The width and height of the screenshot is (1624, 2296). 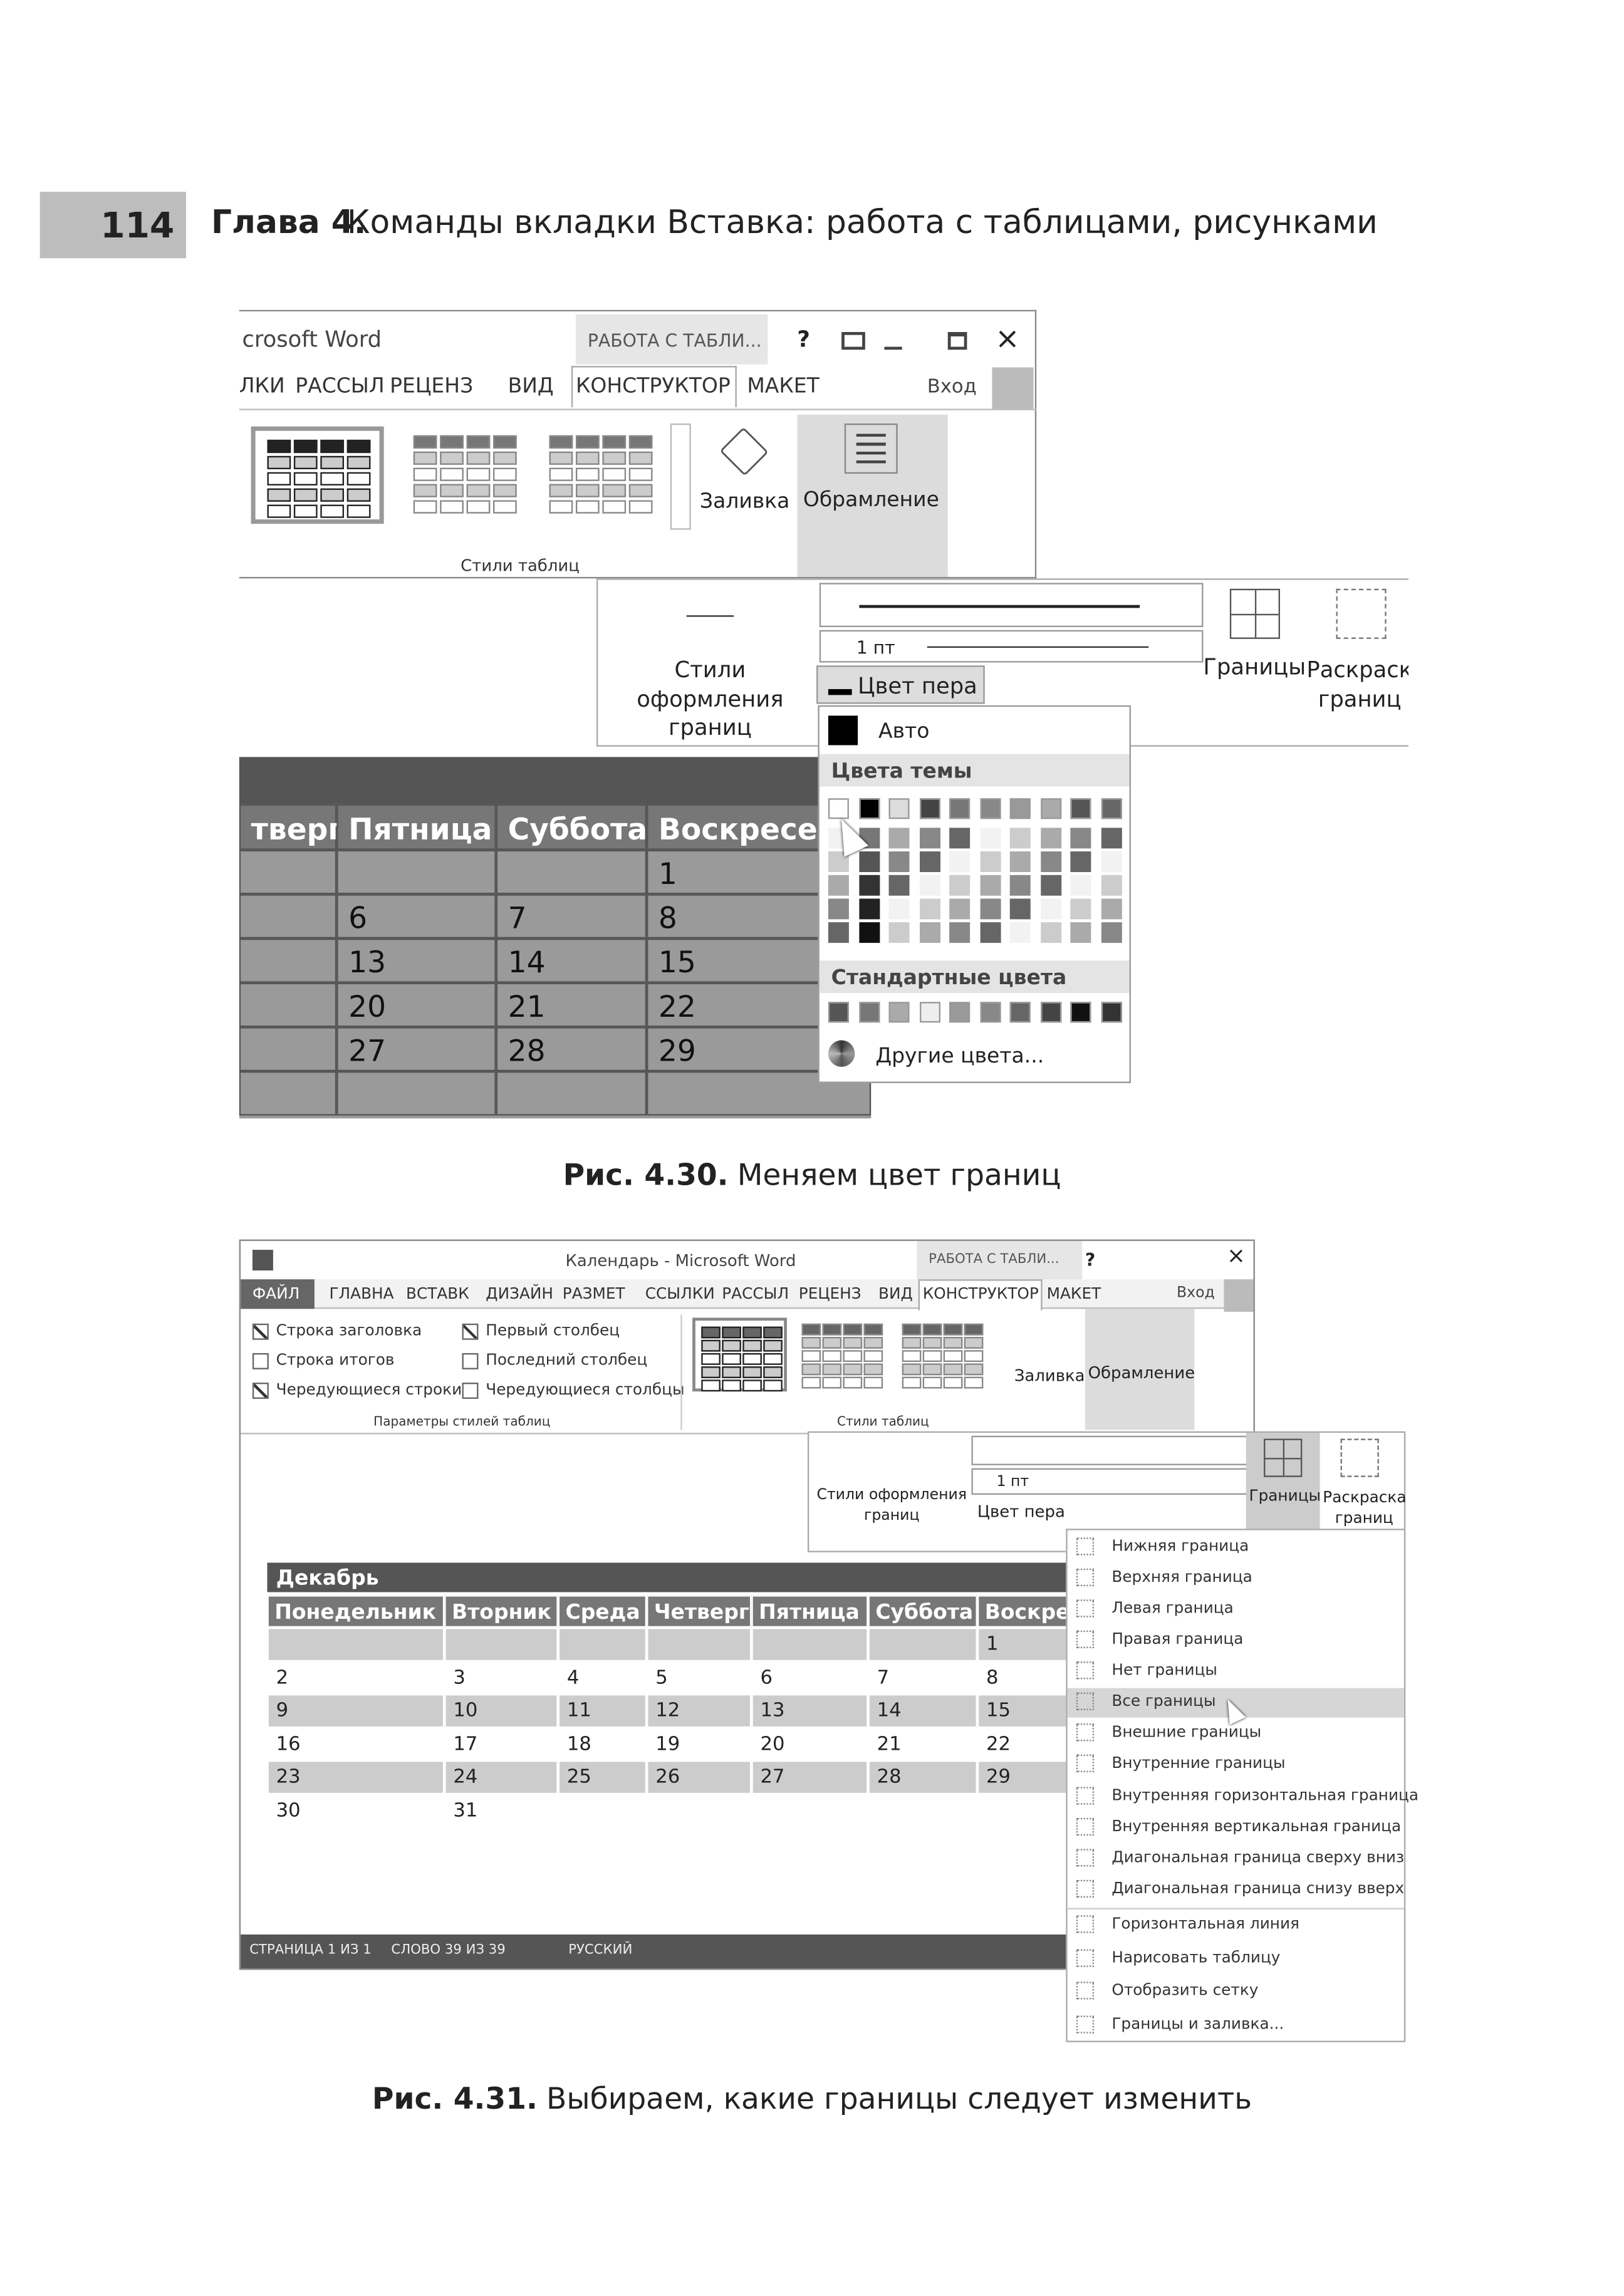 What do you see at coordinates (680, 1294) in the screenshot?
I see `ribbon-tab: ССЫЛКИ` at bounding box center [680, 1294].